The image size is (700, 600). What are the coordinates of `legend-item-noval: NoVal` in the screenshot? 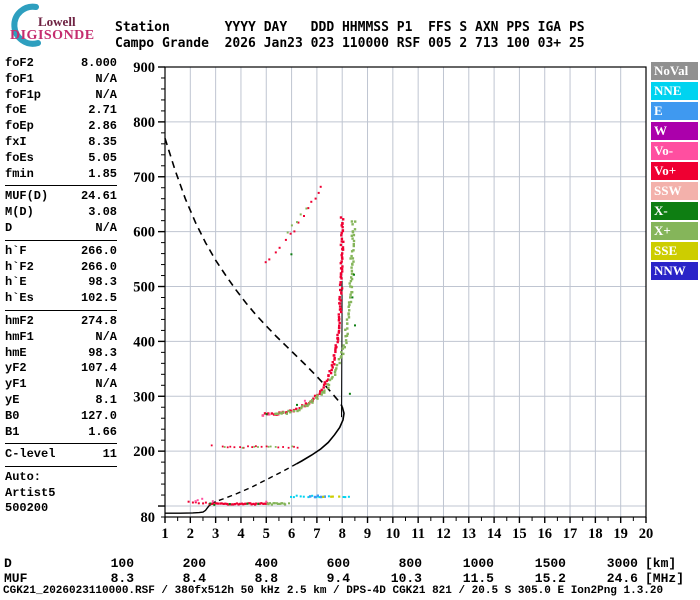 It's located at (674, 71).